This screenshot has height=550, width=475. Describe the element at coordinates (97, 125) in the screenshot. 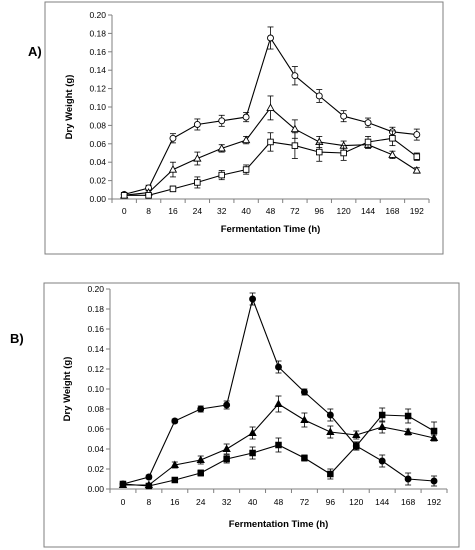

I see `y-tick-label: 0.08` at that location.